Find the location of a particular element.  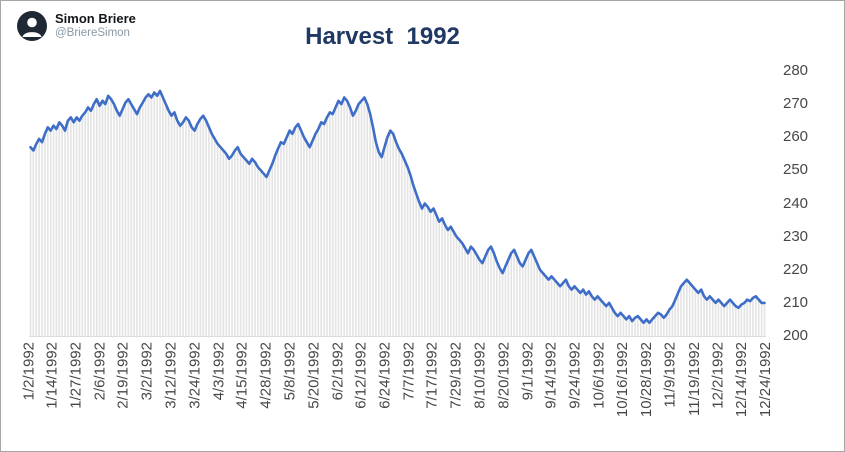

y-tick-label: 210 is located at coordinates (796, 302).